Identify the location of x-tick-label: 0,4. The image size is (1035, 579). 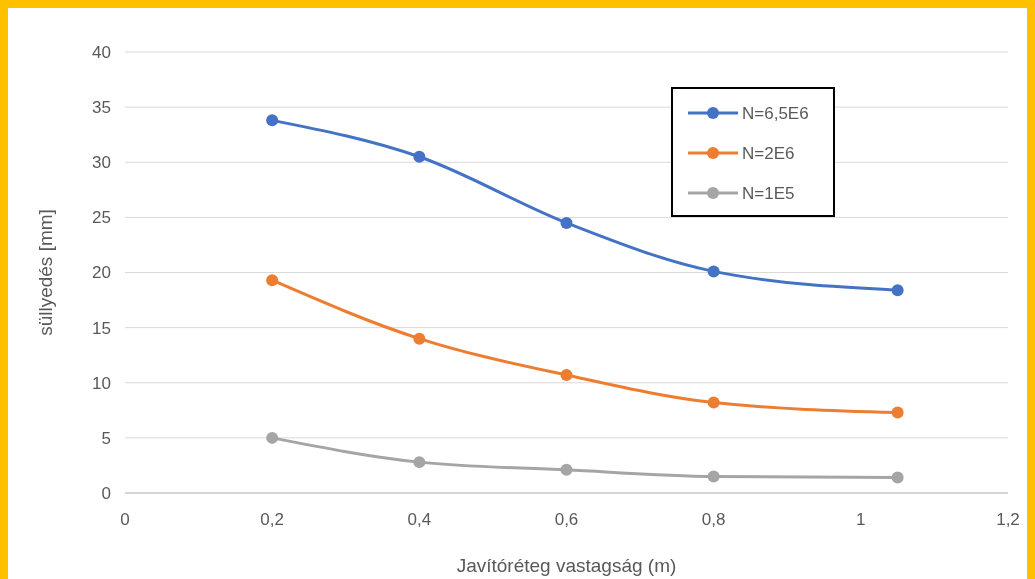
(419, 519).